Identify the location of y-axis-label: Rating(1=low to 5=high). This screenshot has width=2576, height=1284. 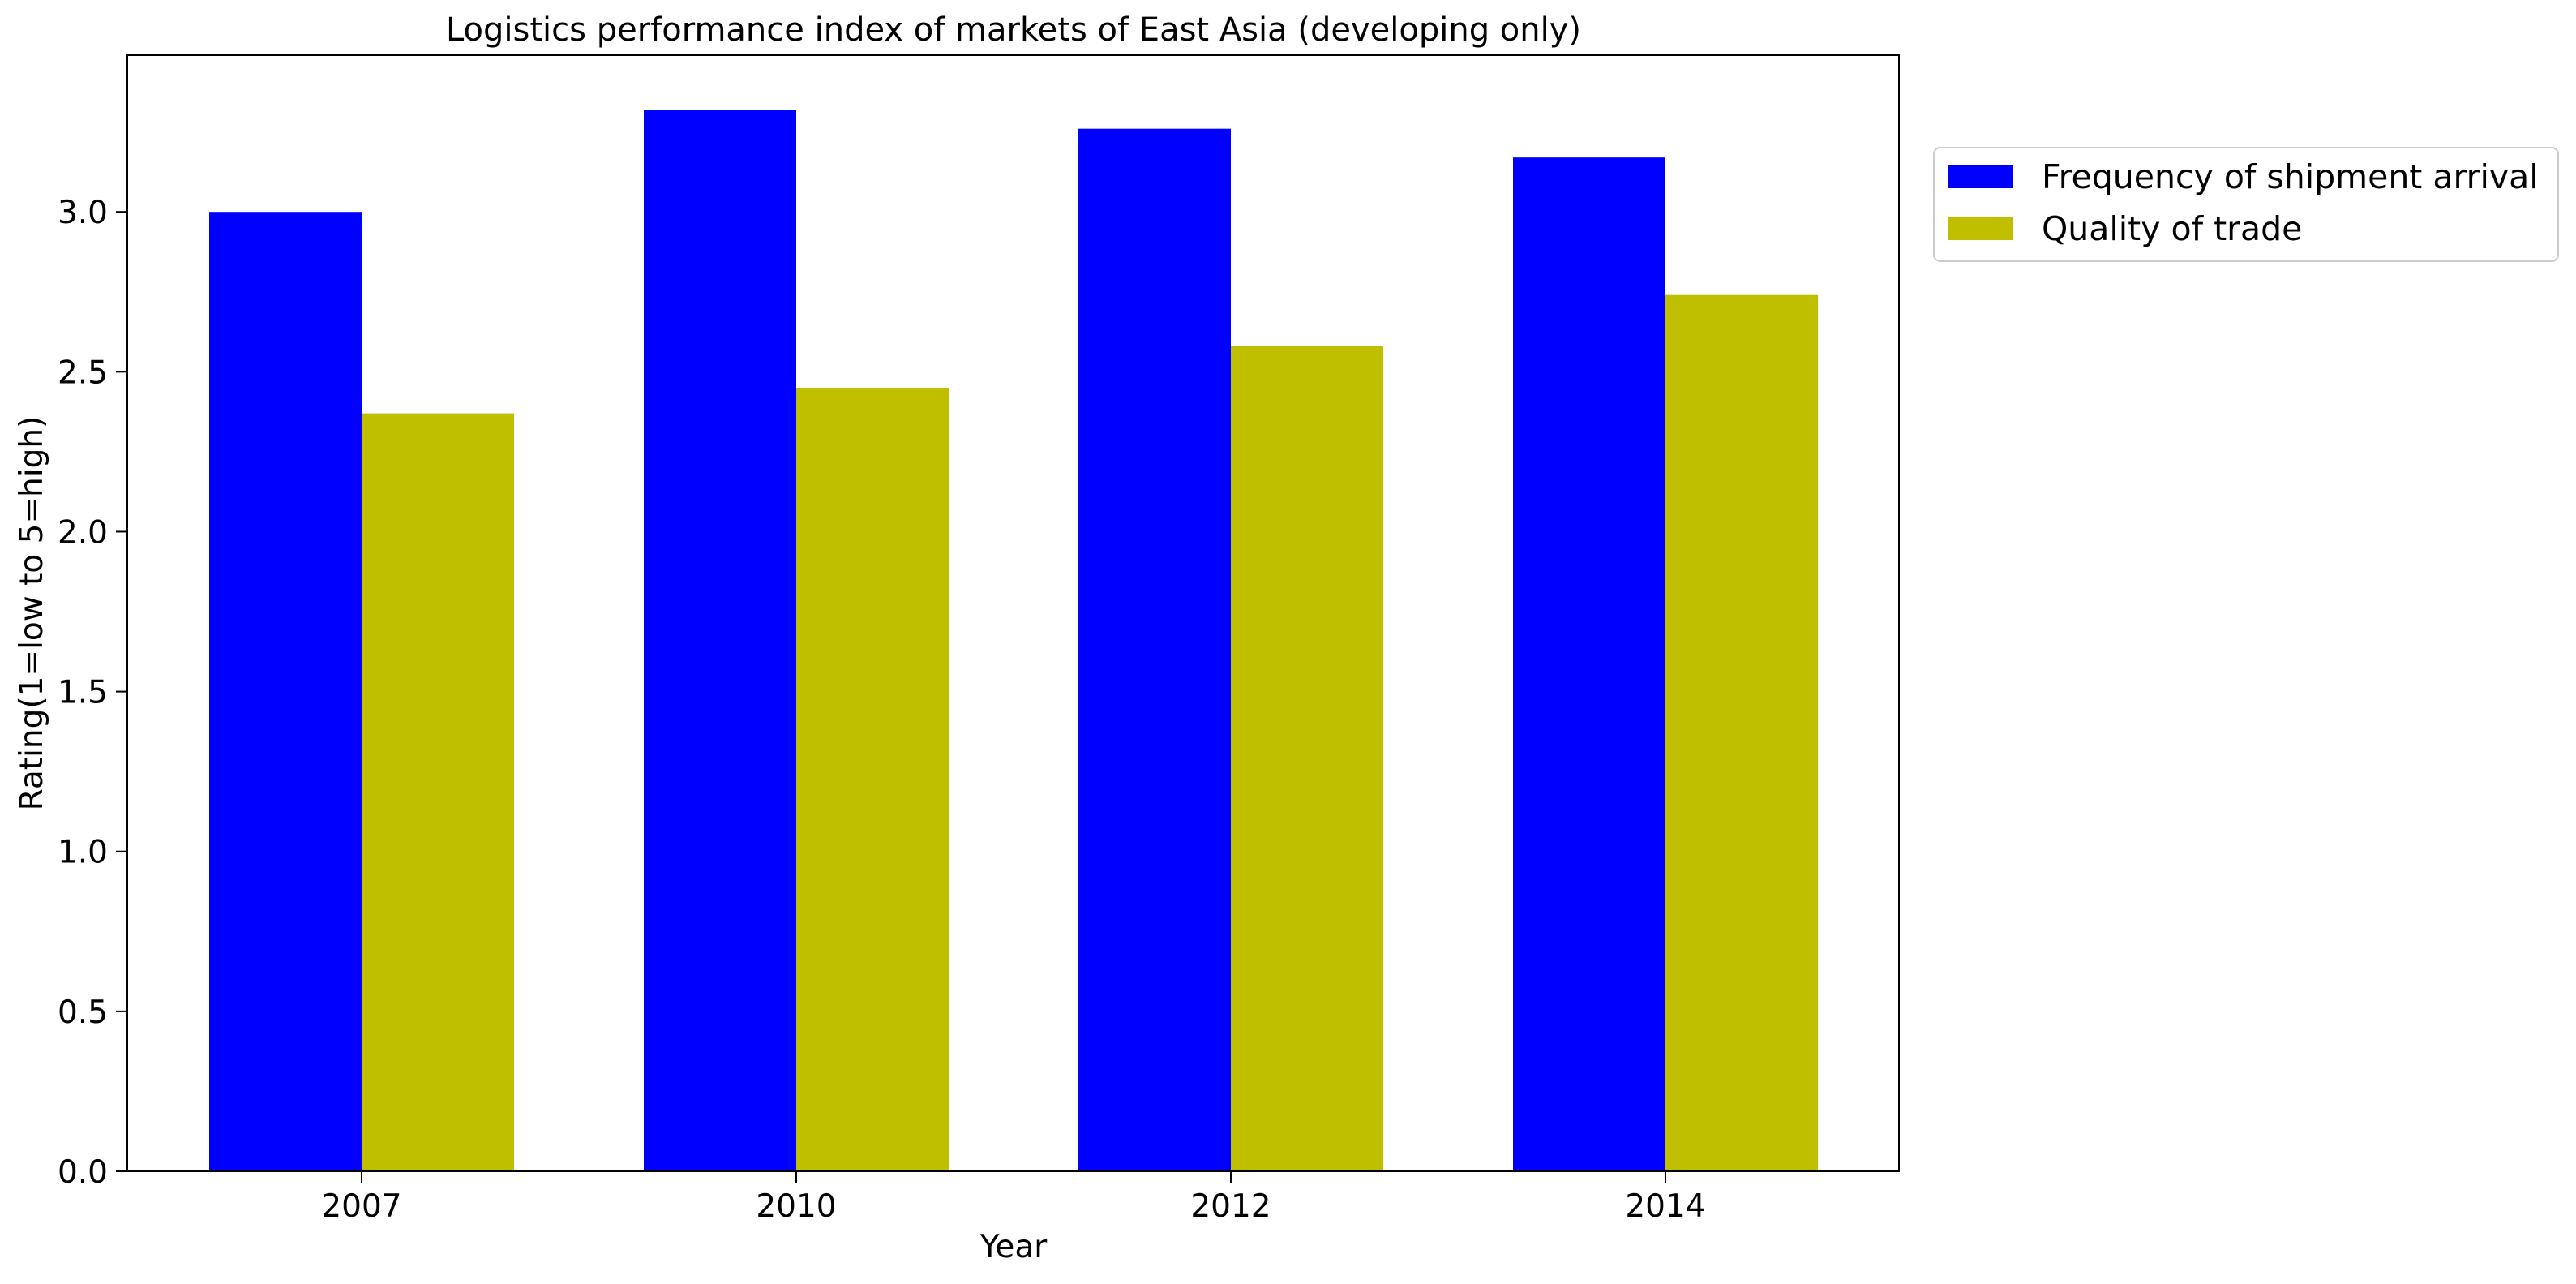
(32, 613).